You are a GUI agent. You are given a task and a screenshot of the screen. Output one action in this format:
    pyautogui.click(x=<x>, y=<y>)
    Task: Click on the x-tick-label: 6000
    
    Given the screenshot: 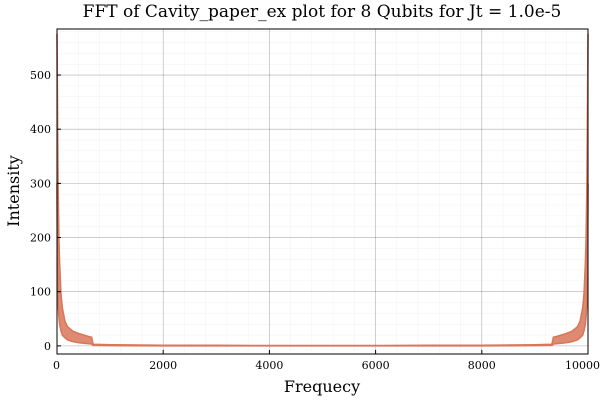 What is the action you would take?
    pyautogui.click(x=376, y=365)
    